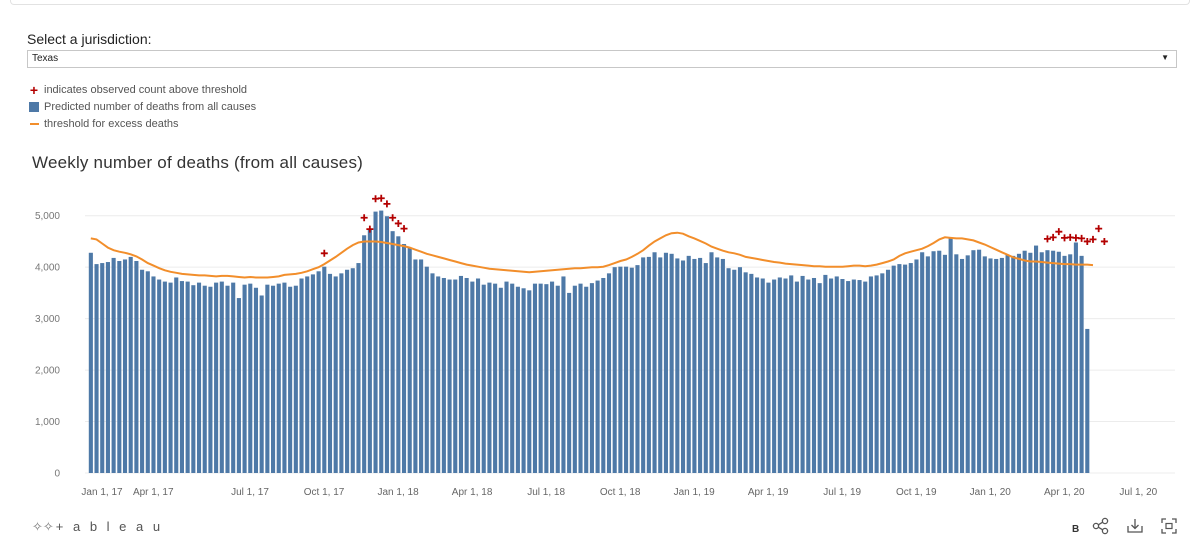  What do you see at coordinates (1165, 57) in the screenshot?
I see `chevron-down-icon: ▼` at bounding box center [1165, 57].